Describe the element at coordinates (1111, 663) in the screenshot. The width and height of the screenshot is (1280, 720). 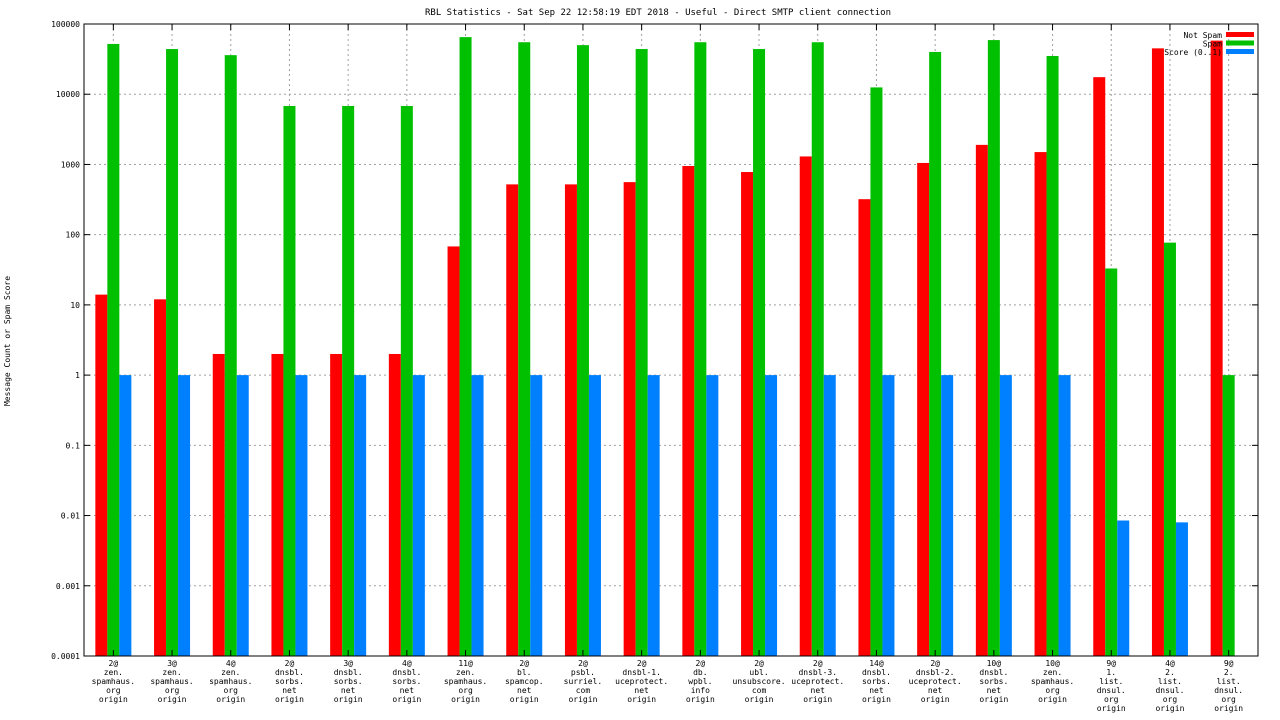
I see `x-tick-label-line: 9@` at that location.